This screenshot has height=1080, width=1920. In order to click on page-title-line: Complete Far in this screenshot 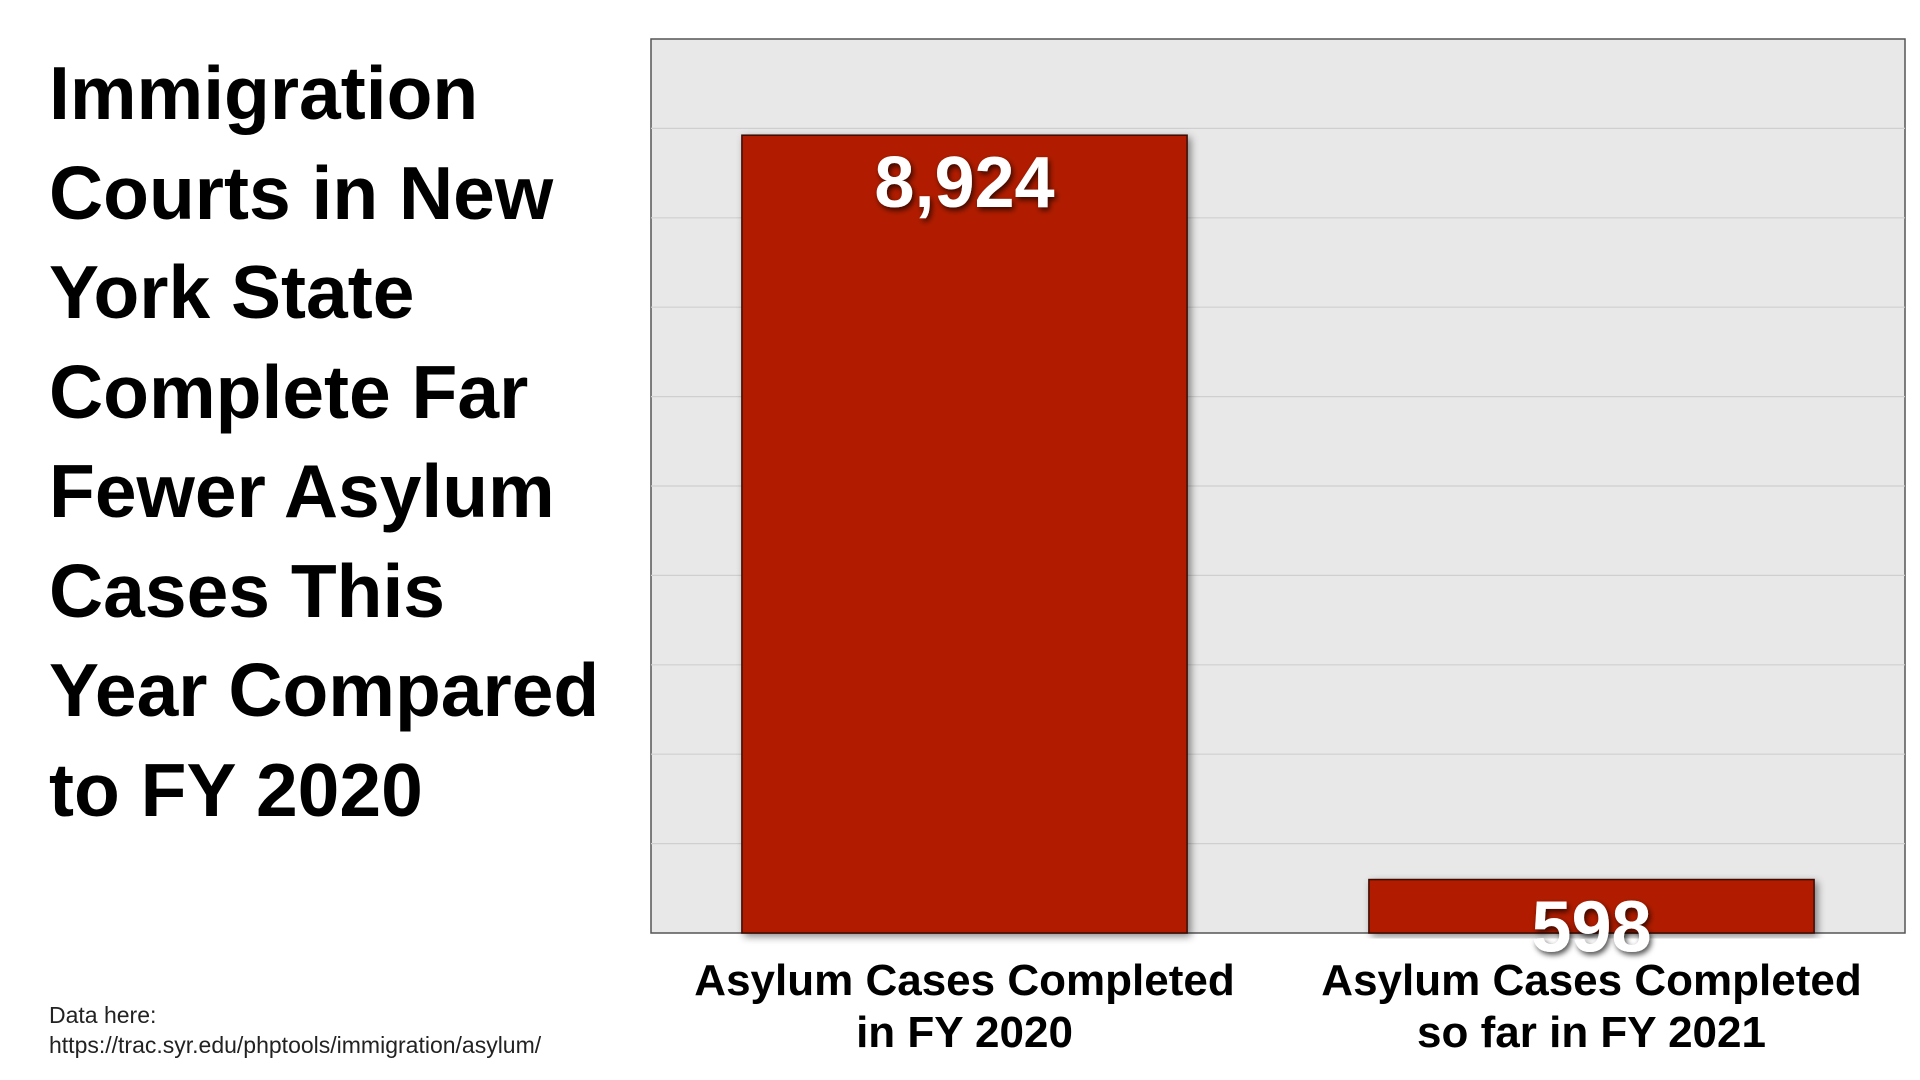, I will do `click(289, 391)`.